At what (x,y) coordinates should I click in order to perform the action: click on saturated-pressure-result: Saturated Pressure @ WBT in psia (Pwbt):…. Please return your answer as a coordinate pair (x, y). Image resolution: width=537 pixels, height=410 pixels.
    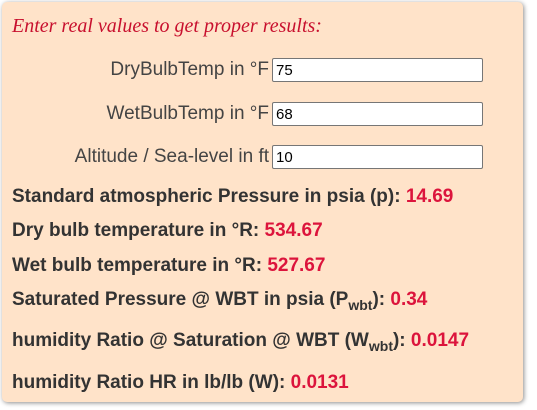
    Looking at the image, I should click on (220, 301).